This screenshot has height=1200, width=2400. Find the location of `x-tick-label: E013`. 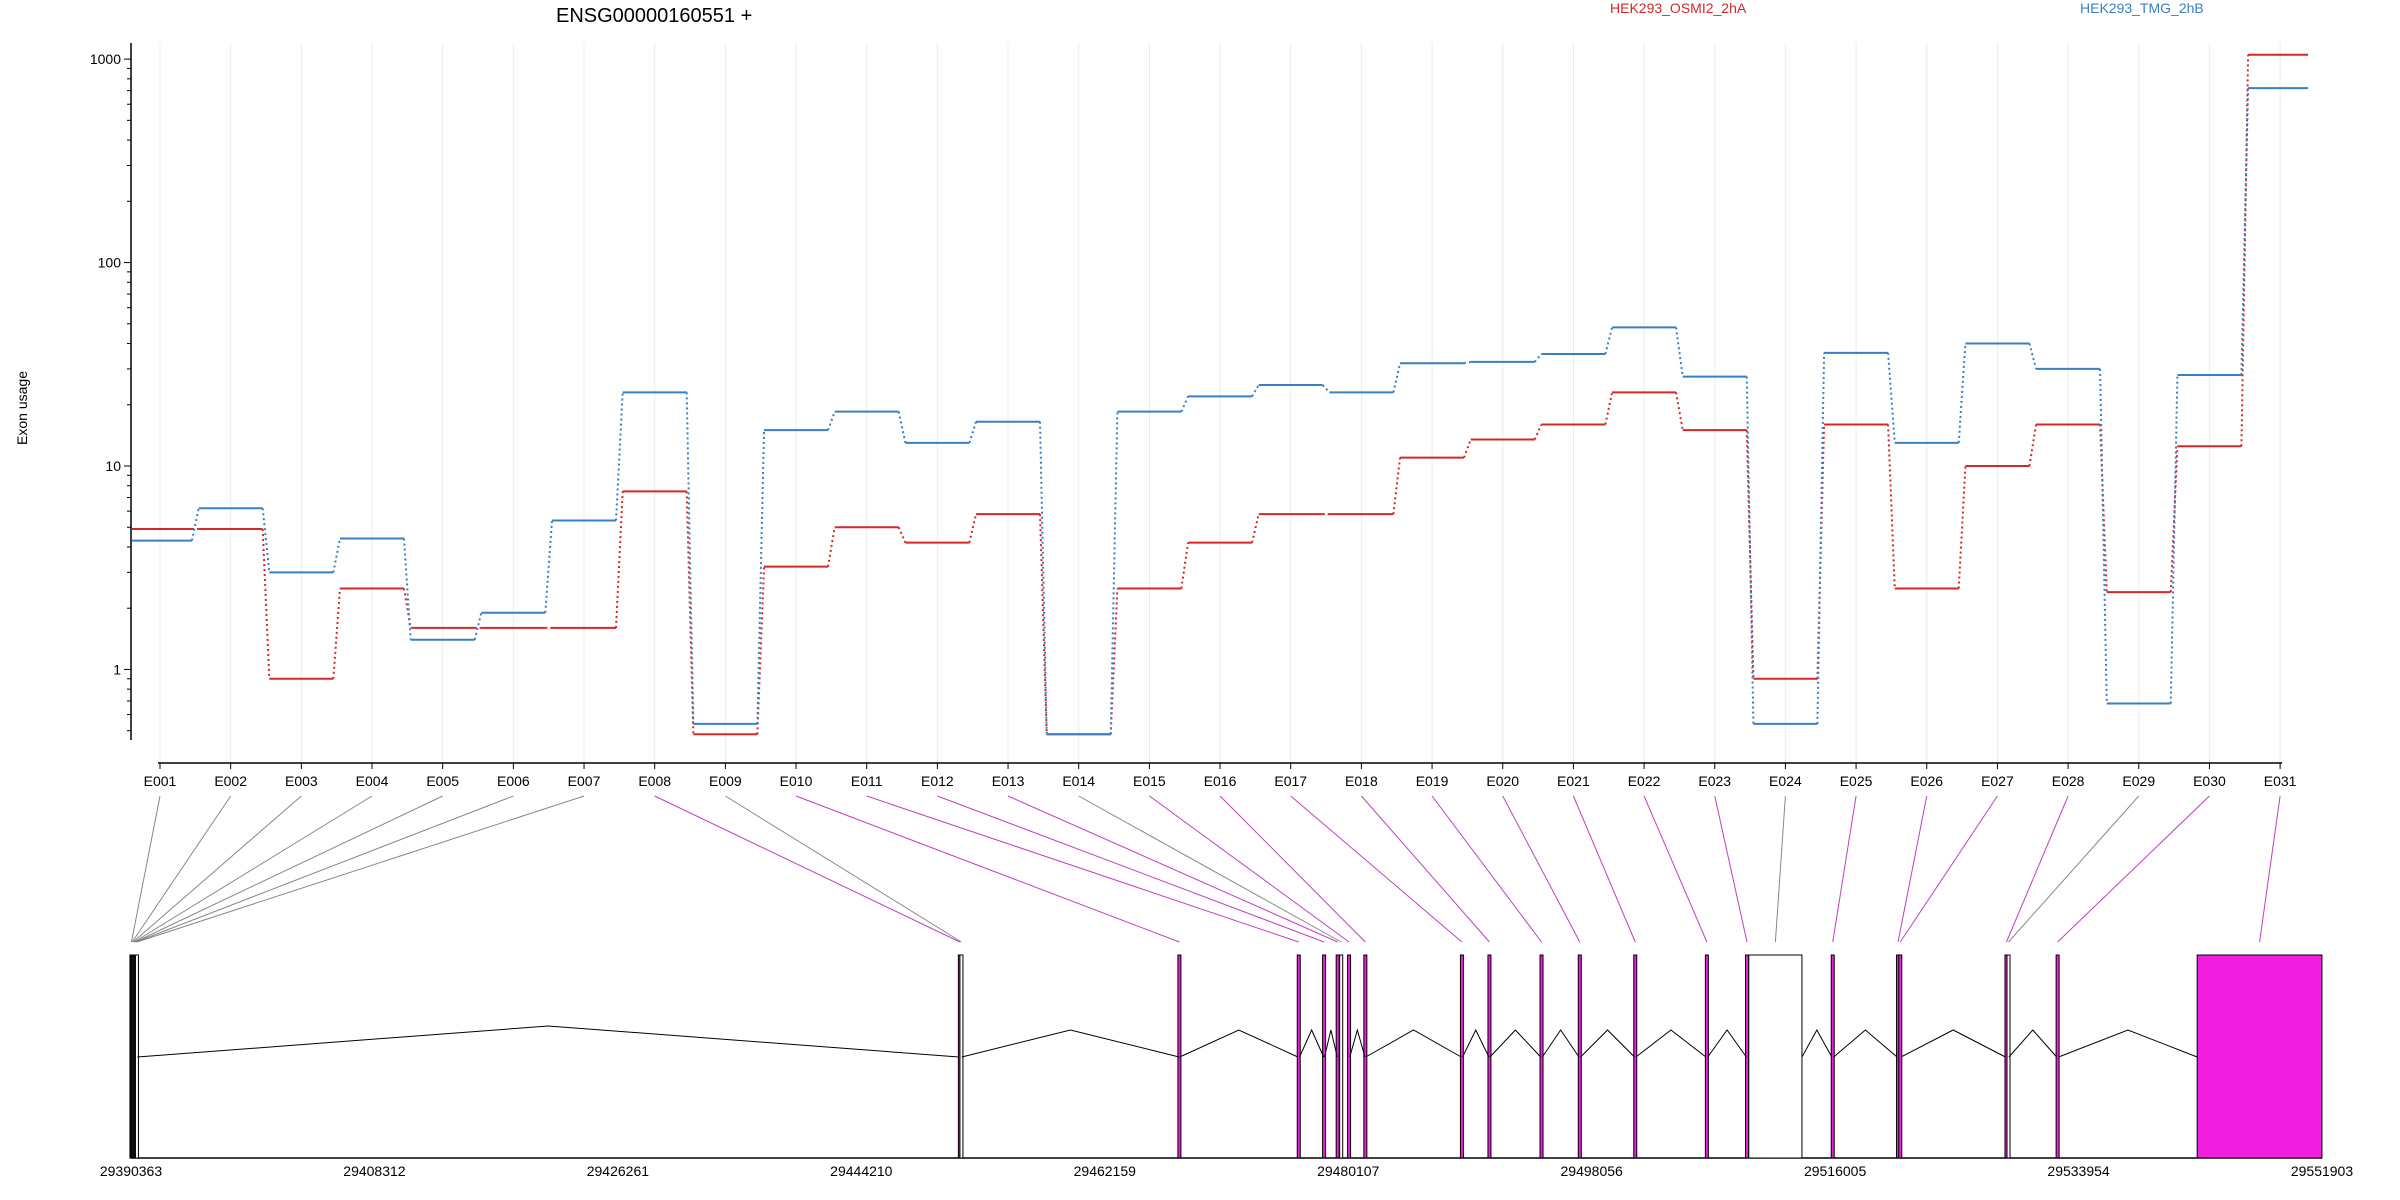

x-tick-label: E013 is located at coordinates (1008, 781).